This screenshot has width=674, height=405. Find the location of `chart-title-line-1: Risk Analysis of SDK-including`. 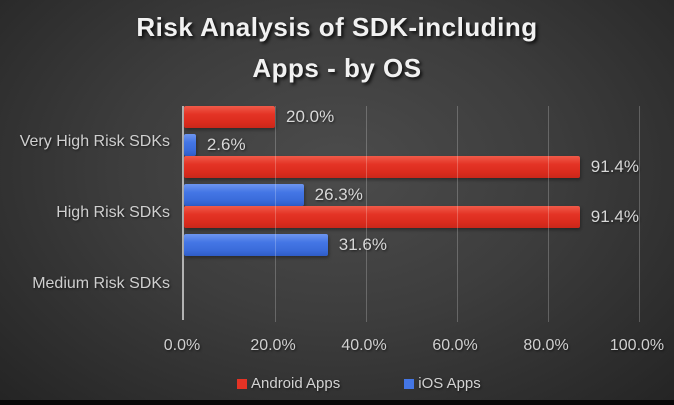

chart-title-line-1: Risk Analysis of SDK-including is located at coordinates (337, 27).